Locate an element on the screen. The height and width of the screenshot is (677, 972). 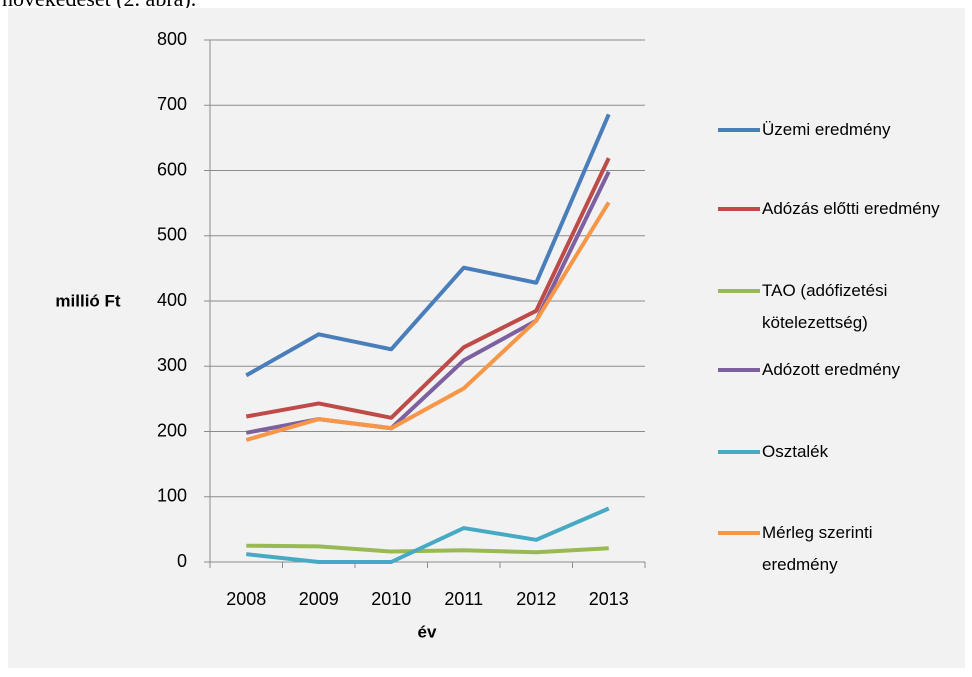
x-tick-label: 2008 is located at coordinates (246, 599).